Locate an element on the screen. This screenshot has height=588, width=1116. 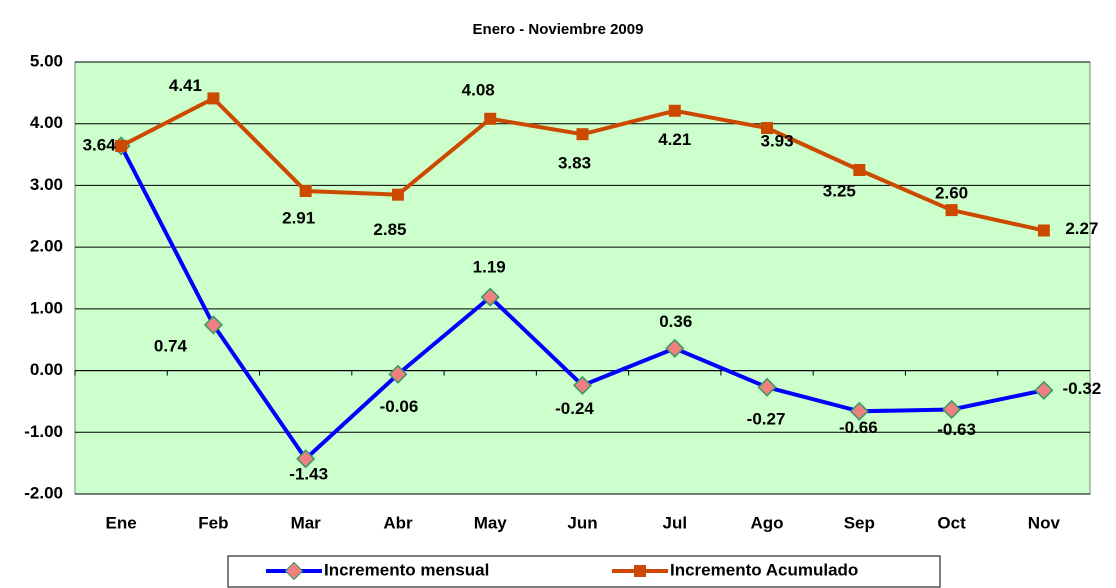
data-label: -1.43 is located at coordinates (308, 473).